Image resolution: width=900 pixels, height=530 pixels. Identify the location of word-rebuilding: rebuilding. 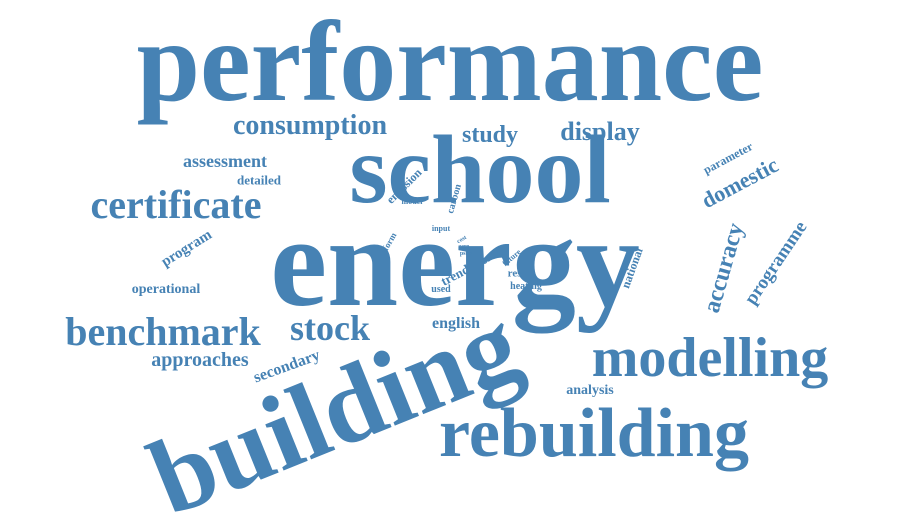
(594, 433).